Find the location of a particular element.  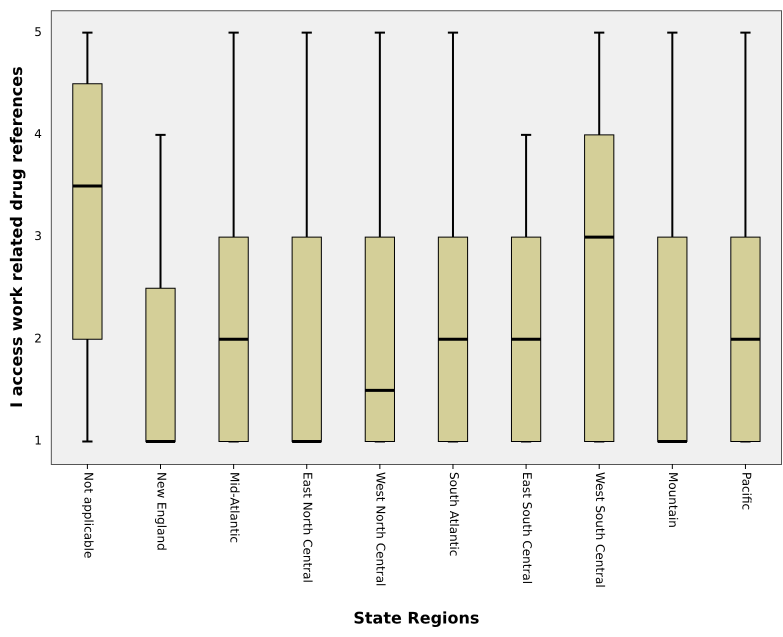

y-axis-title: I access work related drug references is located at coordinates (16, 237).